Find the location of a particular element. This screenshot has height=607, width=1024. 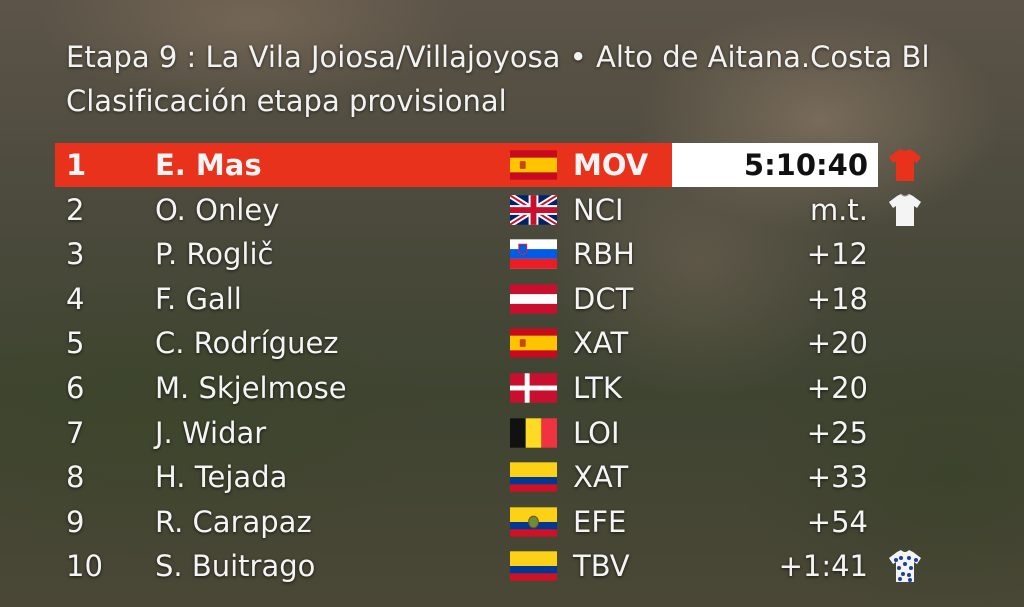

rider-name: F. Gall is located at coordinates (198, 298).